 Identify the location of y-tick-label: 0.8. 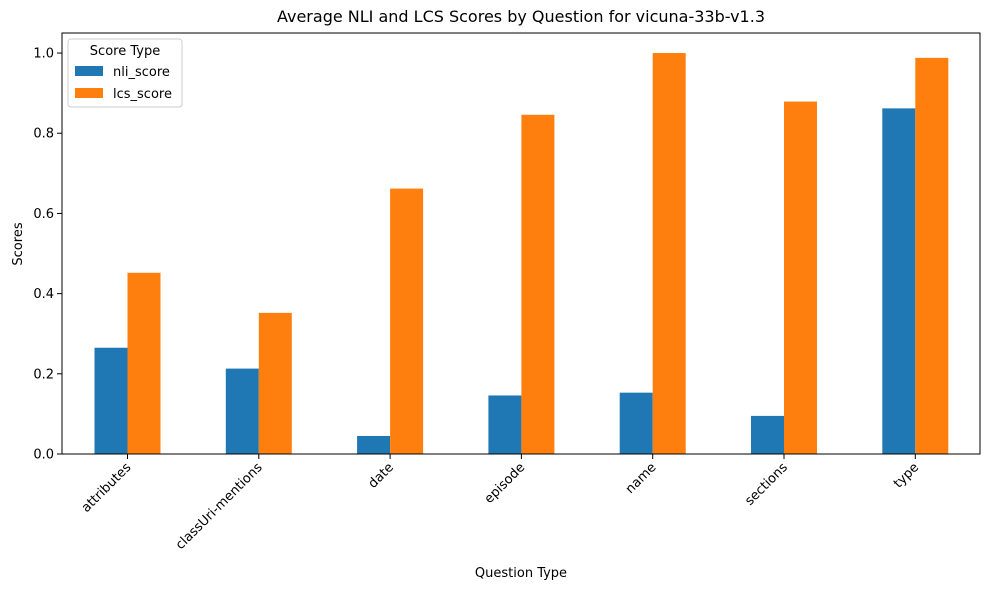
(43, 134).